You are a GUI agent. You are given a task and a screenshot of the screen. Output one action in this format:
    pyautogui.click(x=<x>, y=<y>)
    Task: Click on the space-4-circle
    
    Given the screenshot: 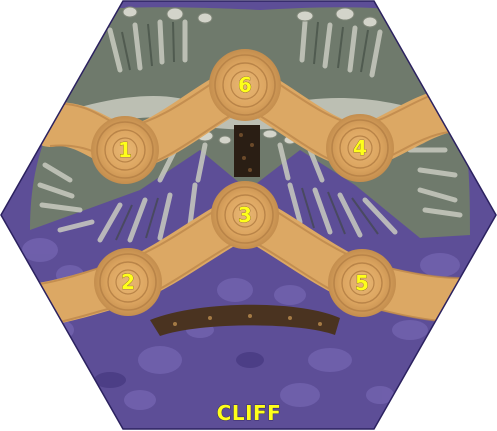 What is the action you would take?
    pyautogui.click(x=360, y=148)
    